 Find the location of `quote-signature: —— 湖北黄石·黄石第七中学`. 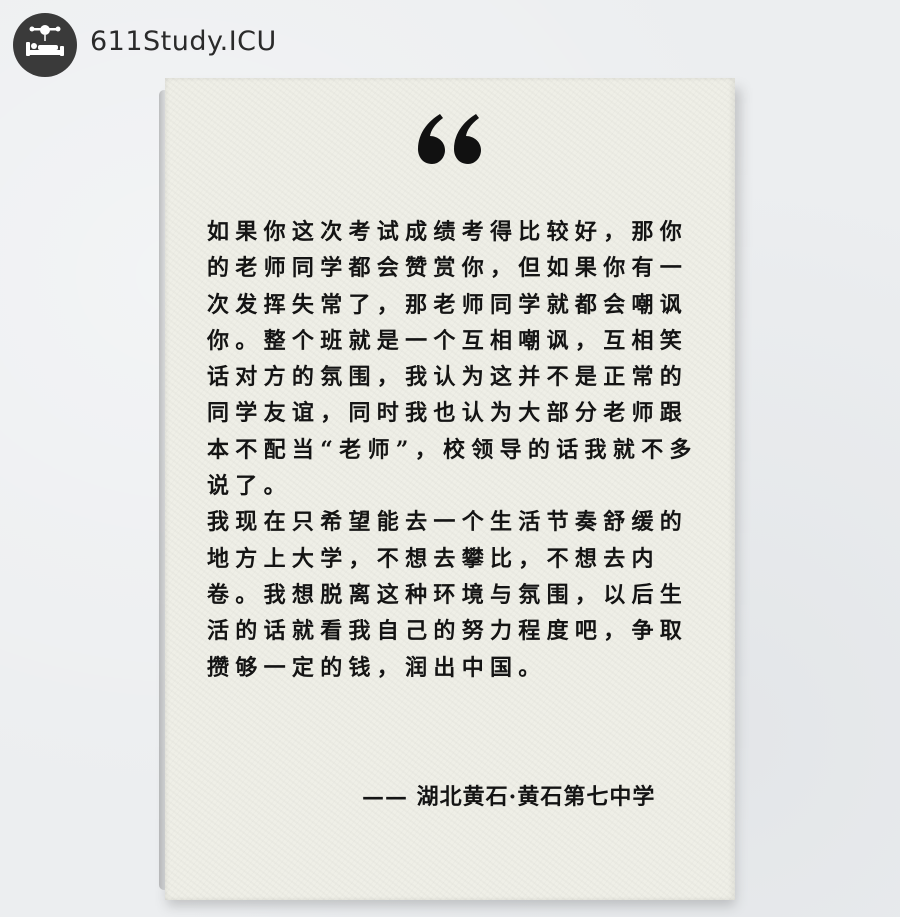

quote-signature: —— 湖北黄石·黄石第七中学 is located at coordinates (509, 797).